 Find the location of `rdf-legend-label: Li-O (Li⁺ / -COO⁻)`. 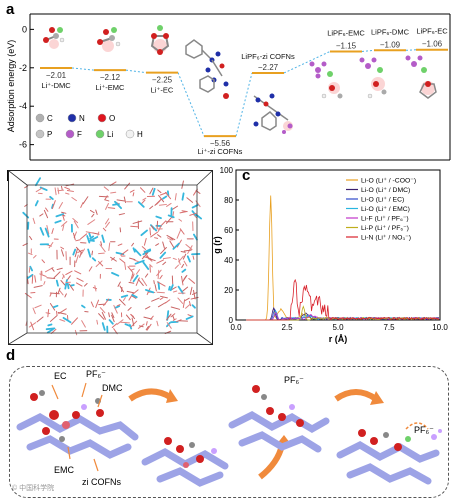

rdf-legend-label: Li-O (Li⁺ / -COO⁻) is located at coordinates (388, 181).